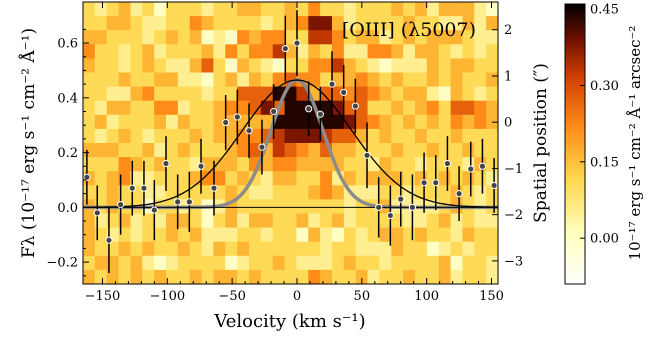  Describe the element at coordinates (575, 144) in the screenshot. I see `colorbar` at that location.